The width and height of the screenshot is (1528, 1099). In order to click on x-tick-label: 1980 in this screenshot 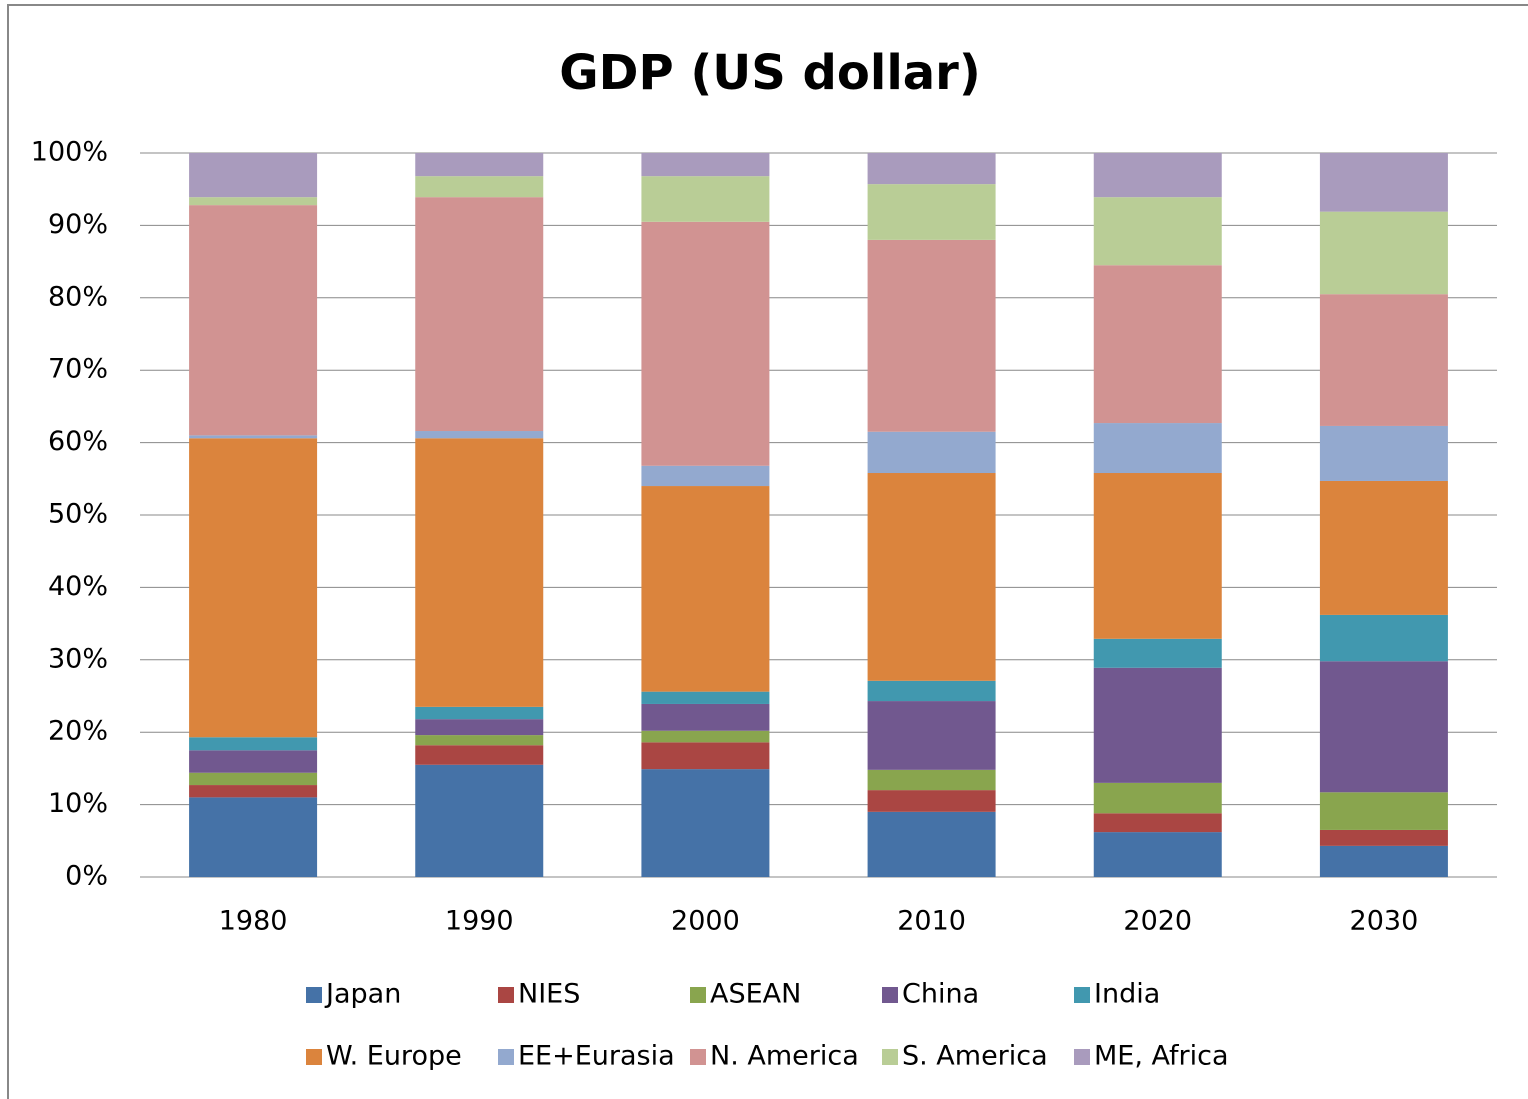, I will do `click(253, 921)`.